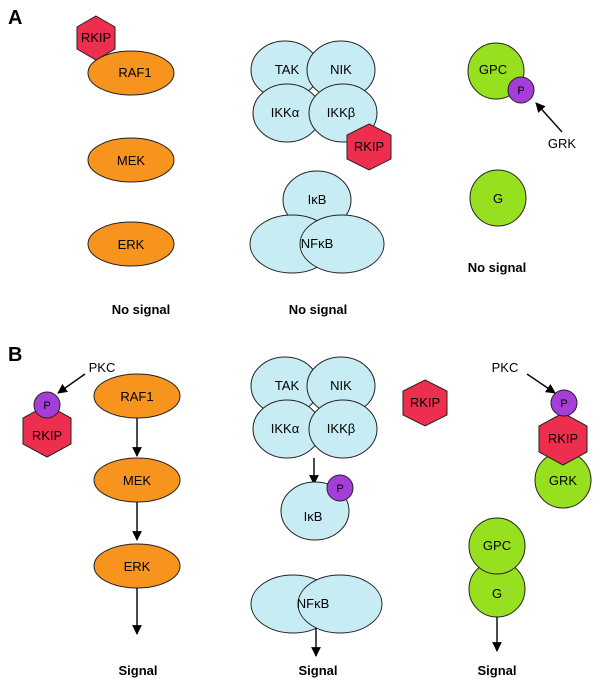 This screenshot has height=685, width=602. What do you see at coordinates (313, 516) in the screenshot?
I see `ikb-label-b: IκB` at bounding box center [313, 516].